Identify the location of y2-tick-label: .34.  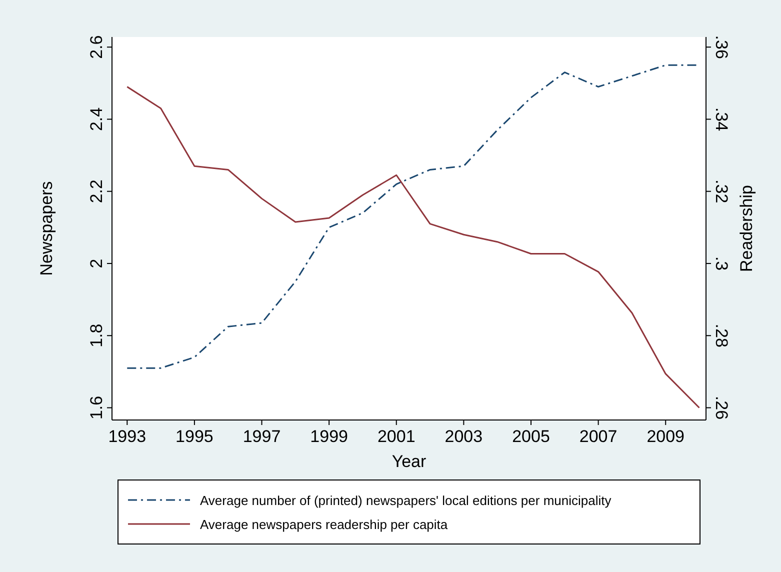
(721, 119).